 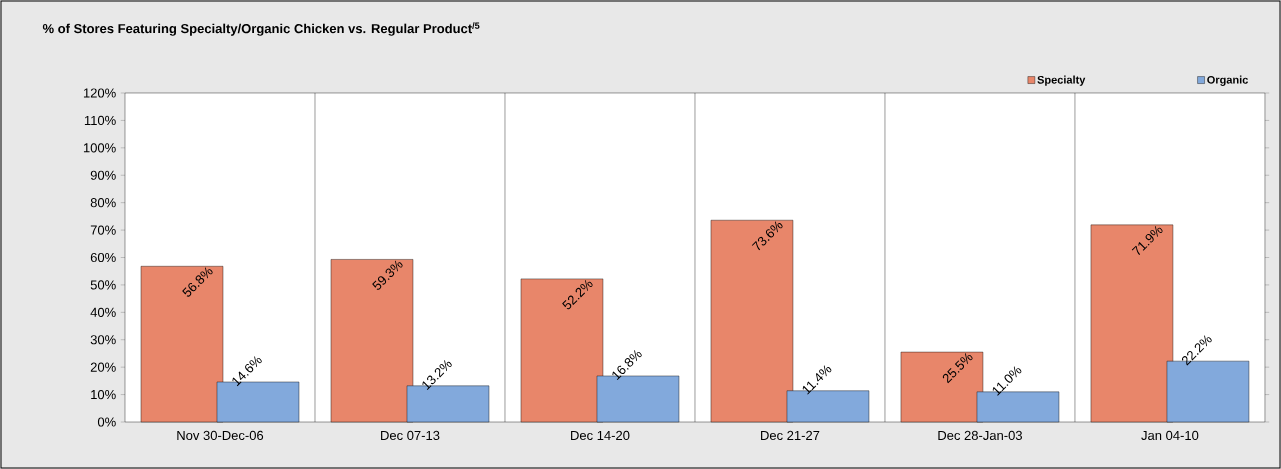 What do you see at coordinates (103, 340) in the screenshot?
I see `y-tick-label: 30%` at bounding box center [103, 340].